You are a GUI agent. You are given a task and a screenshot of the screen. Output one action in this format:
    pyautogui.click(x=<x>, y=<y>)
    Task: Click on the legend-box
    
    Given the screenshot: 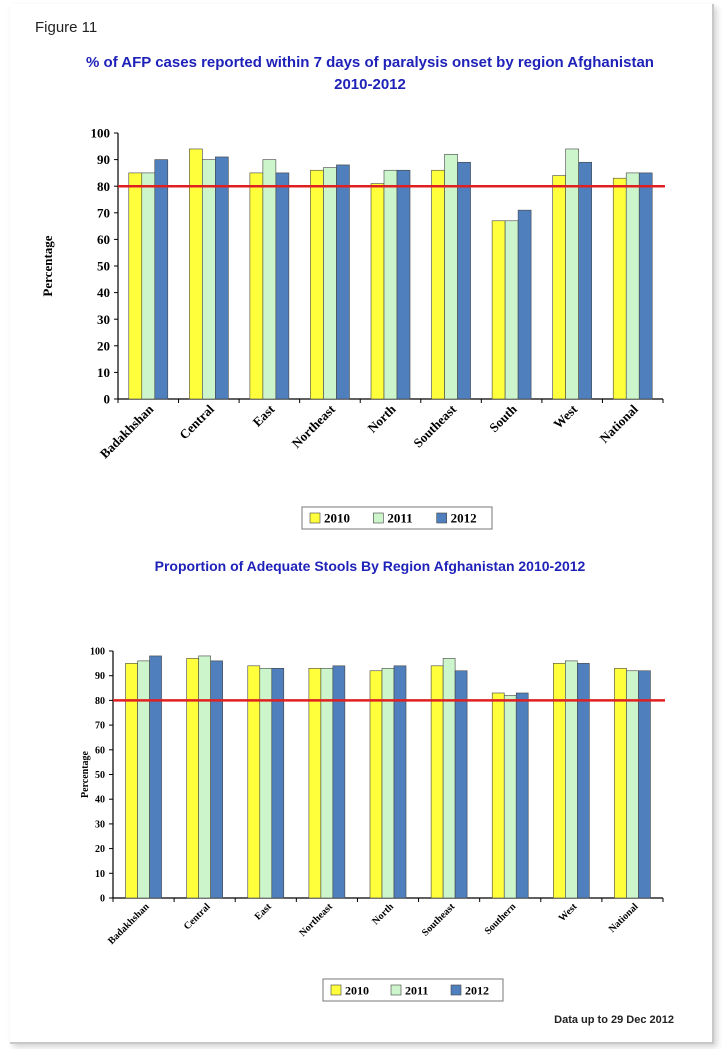 What is the action you would take?
    pyautogui.click(x=413, y=990)
    